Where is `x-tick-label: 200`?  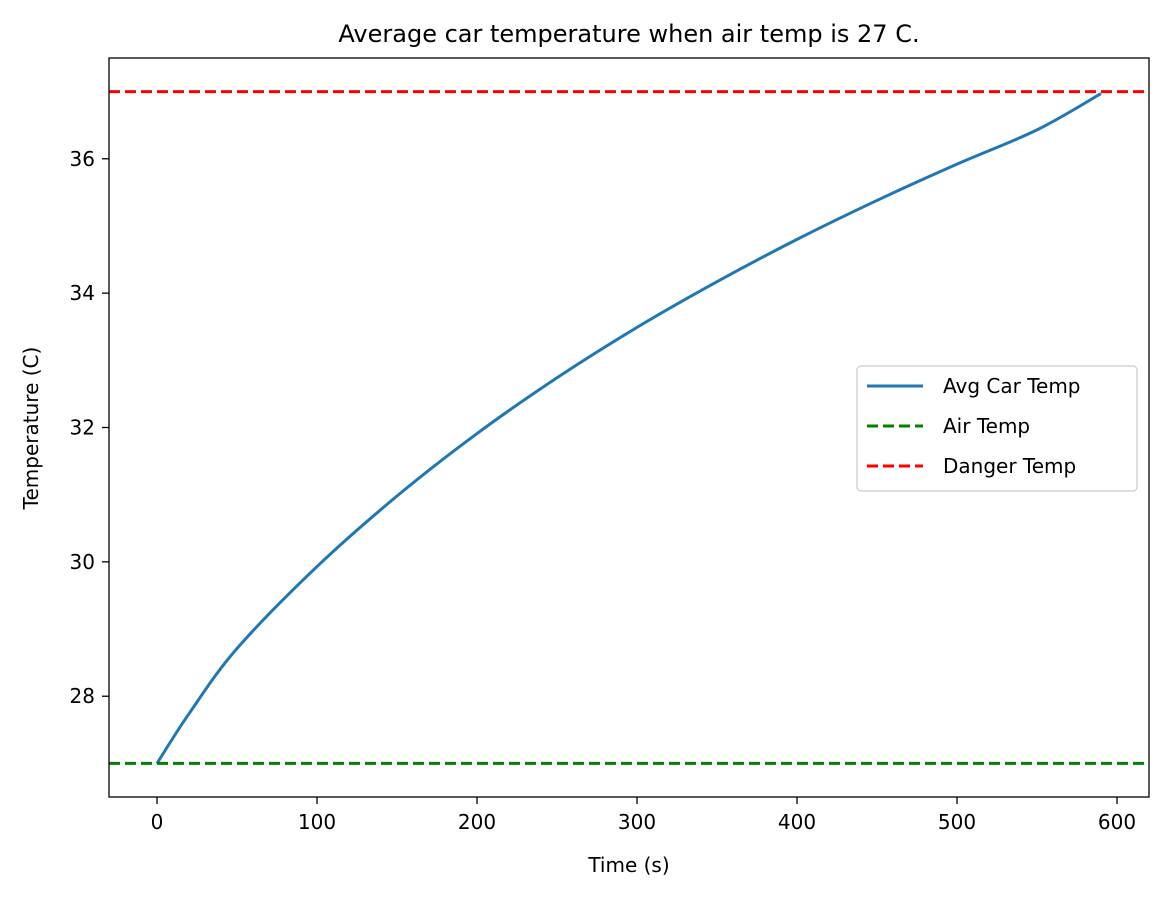 x-tick-label: 200 is located at coordinates (477, 822).